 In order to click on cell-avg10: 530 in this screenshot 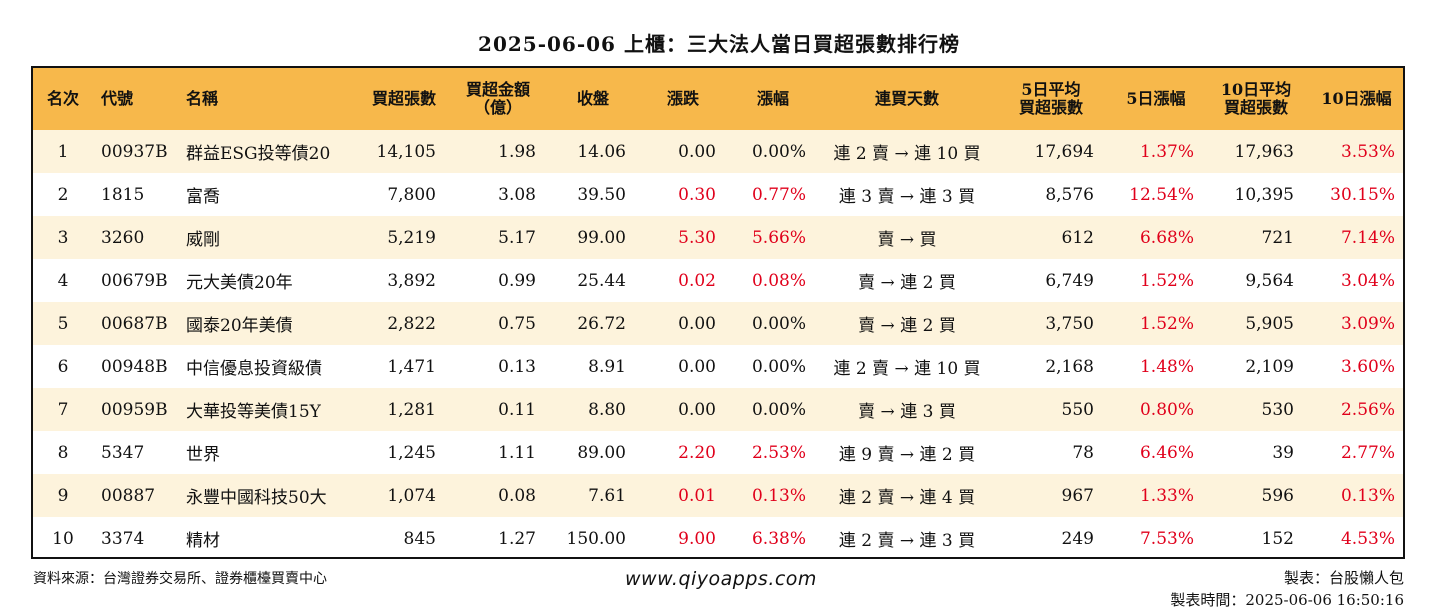, I will do `click(1277, 409)`.